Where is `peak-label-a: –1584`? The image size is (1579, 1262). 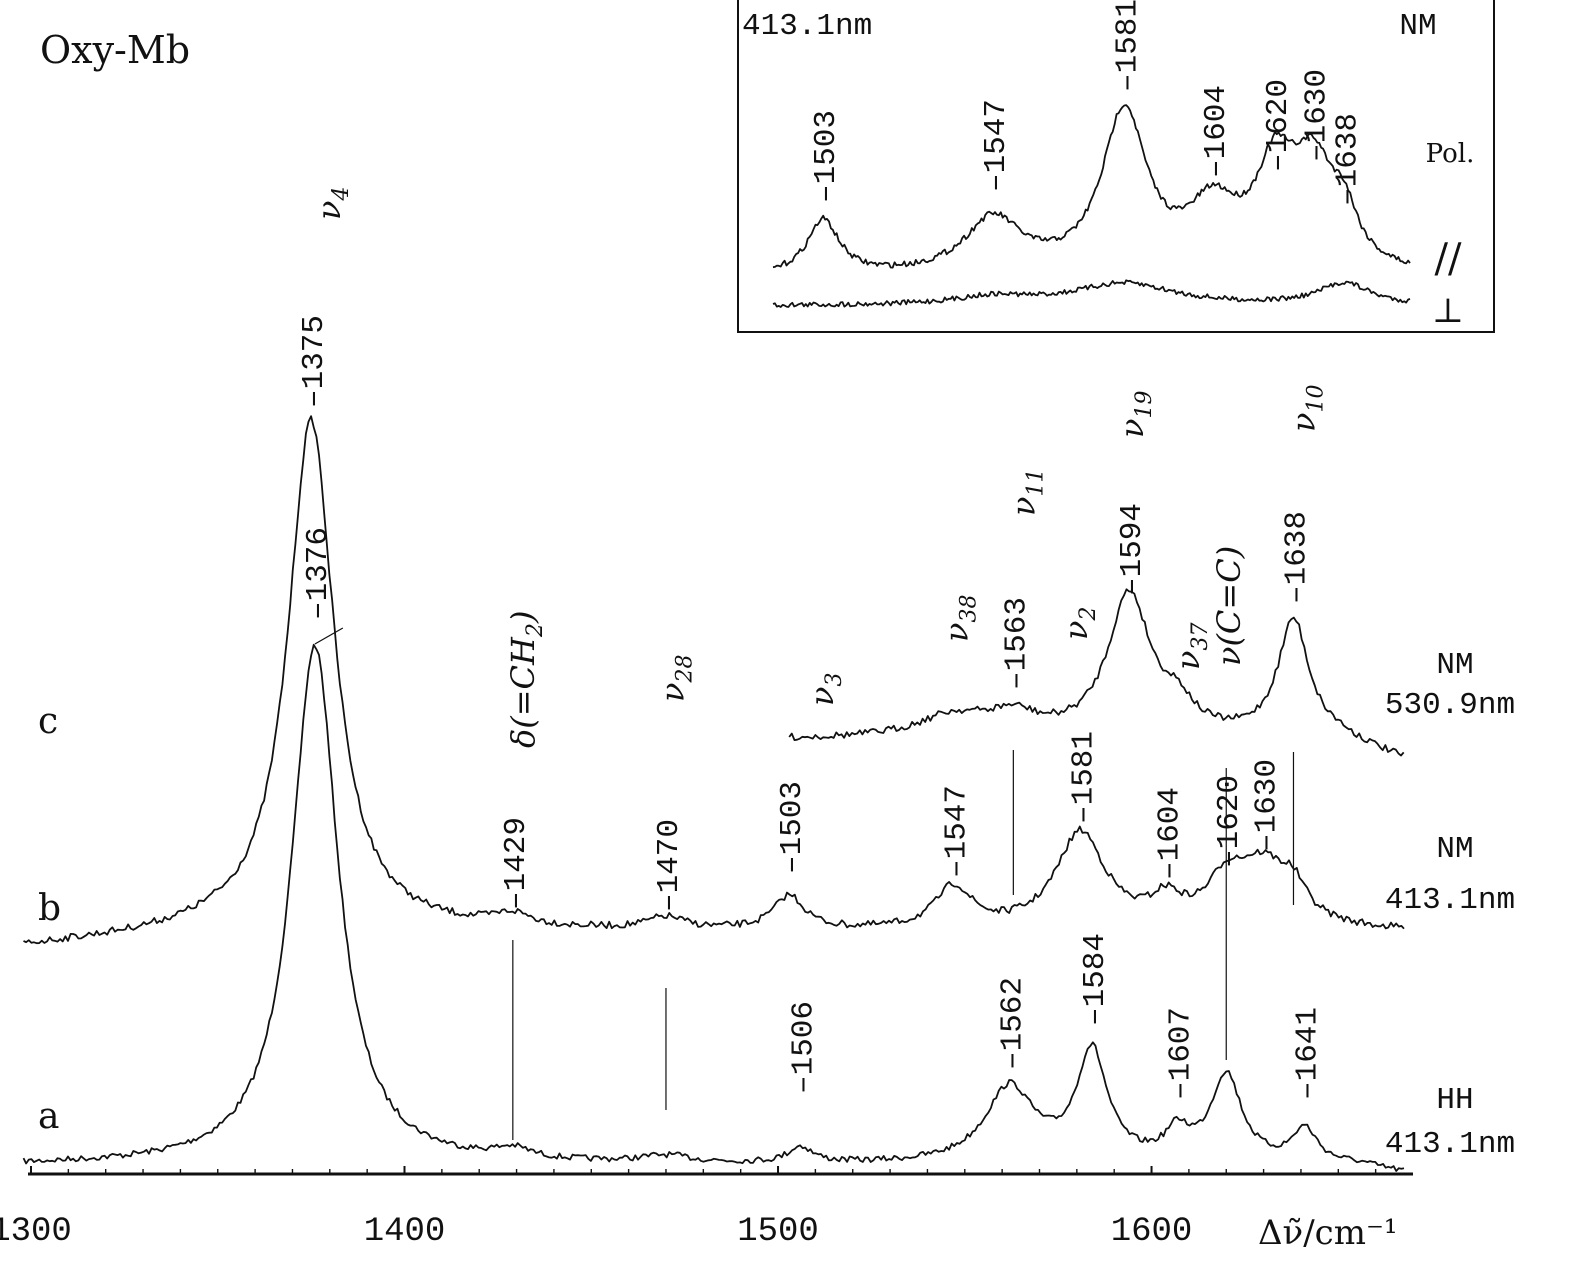
peak-label-a: –1584 is located at coordinates (1095, 979).